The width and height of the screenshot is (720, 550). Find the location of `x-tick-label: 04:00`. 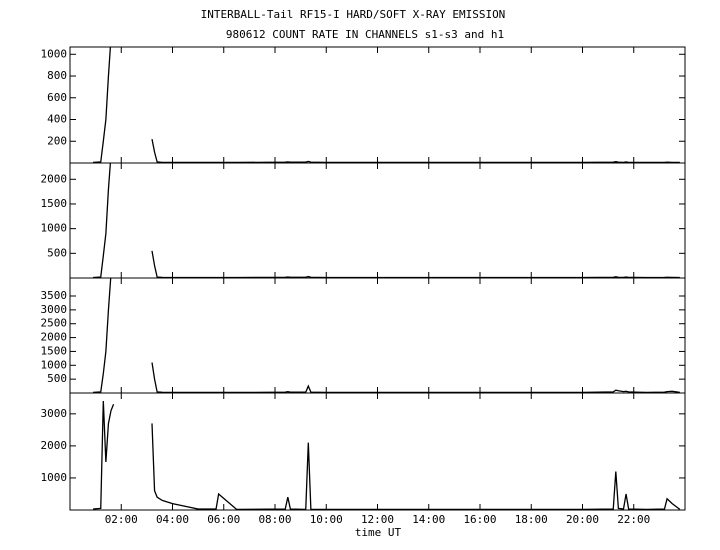

x-tick-label: 04:00 is located at coordinates (172, 519).